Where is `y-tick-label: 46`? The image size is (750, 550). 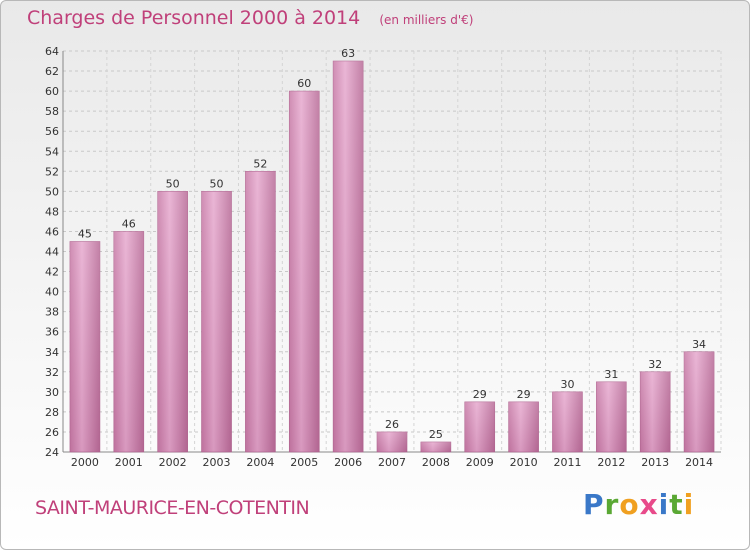
y-tick-label: 46 is located at coordinates (52, 231).